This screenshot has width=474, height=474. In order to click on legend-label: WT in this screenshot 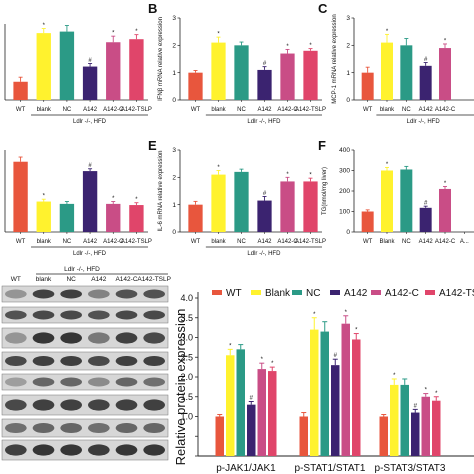, I will do `click(234, 293)`.